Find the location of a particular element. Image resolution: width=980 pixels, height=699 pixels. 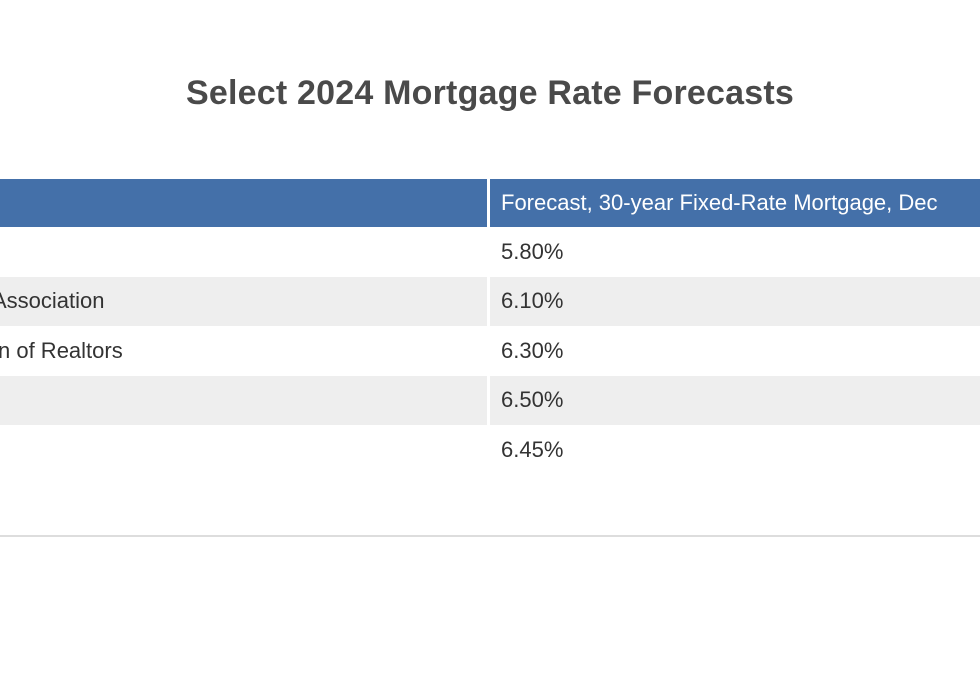

row-forecast-cell: 6.10% is located at coordinates (532, 301).